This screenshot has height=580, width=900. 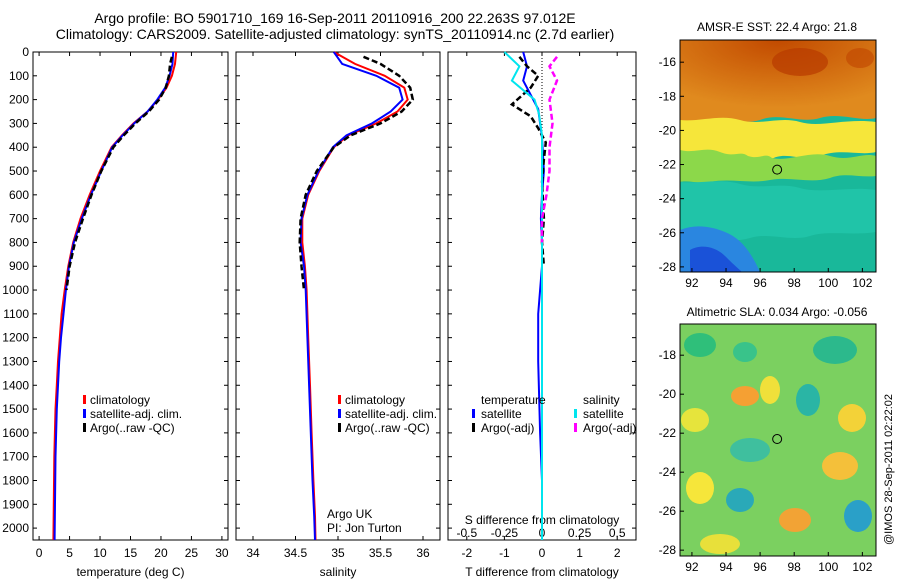 What do you see at coordinates (716, 259) in the screenshot?
I see `sst-cold-core` at bounding box center [716, 259].